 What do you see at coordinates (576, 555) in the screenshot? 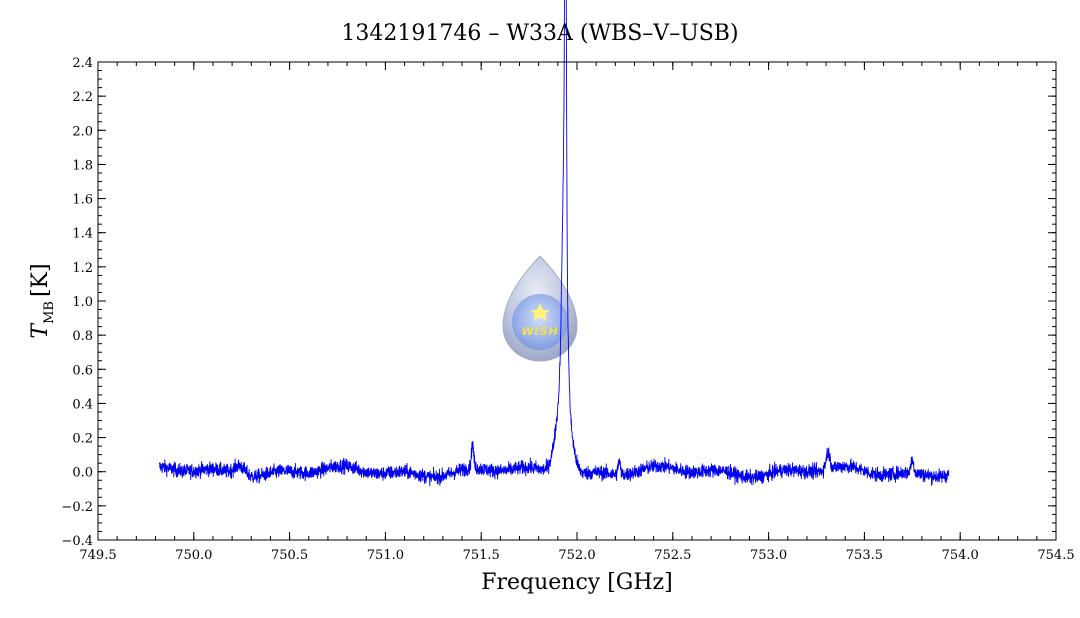
I see `x-tick-label: 752.0` at bounding box center [576, 555].